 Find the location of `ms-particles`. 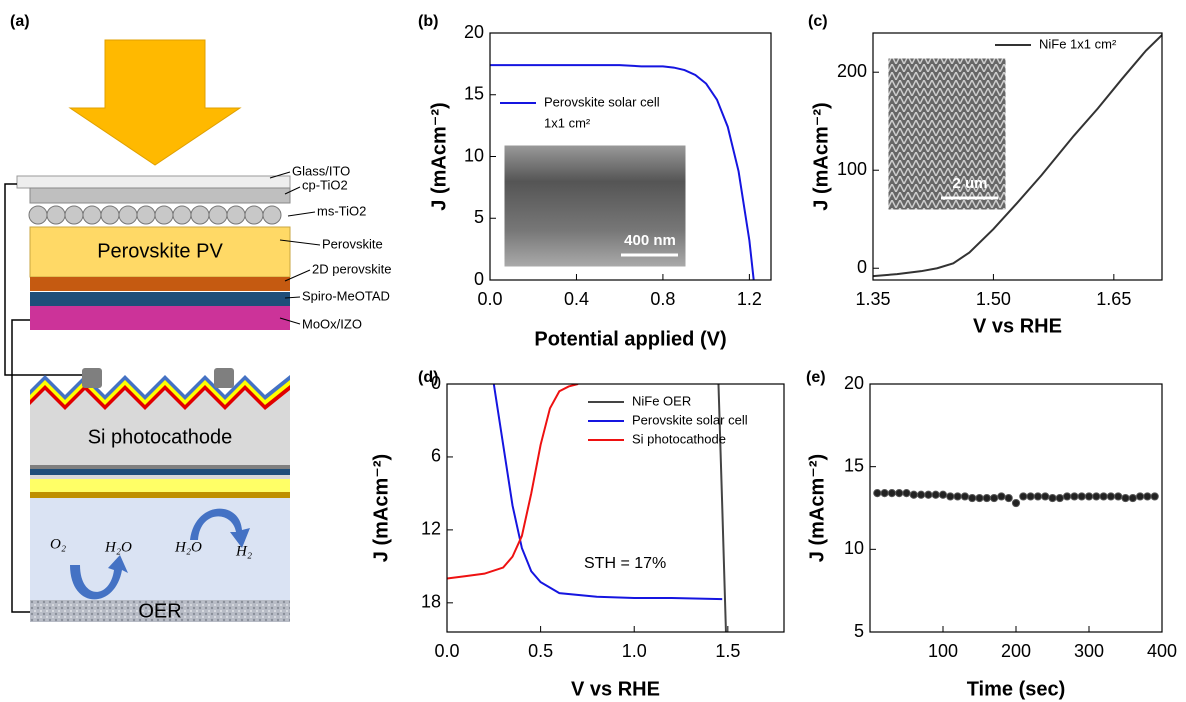

ms-particles is located at coordinates (155, 215).